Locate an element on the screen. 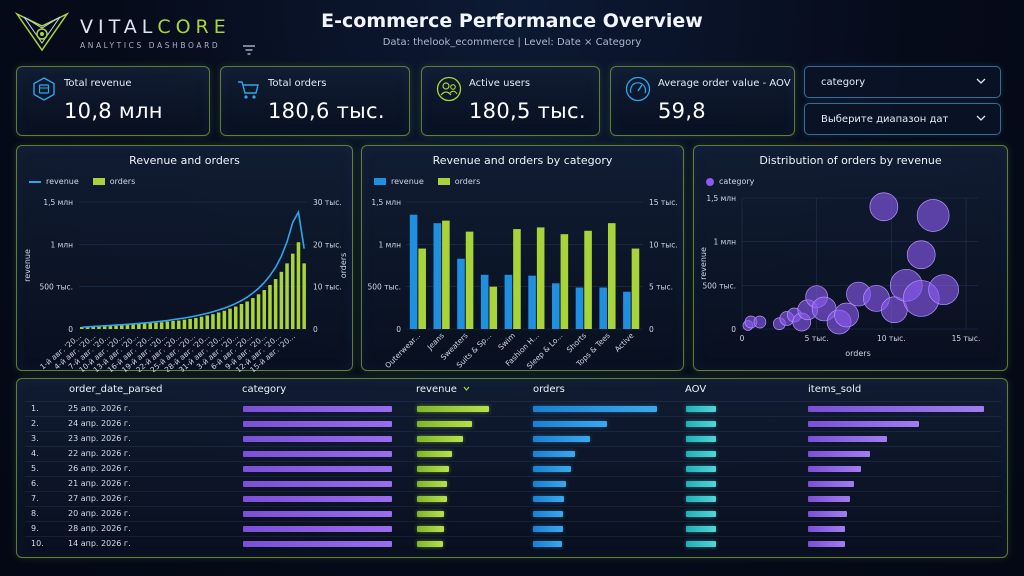 The height and width of the screenshot is (576, 1024). column-header-category: category is located at coordinates (264, 389).